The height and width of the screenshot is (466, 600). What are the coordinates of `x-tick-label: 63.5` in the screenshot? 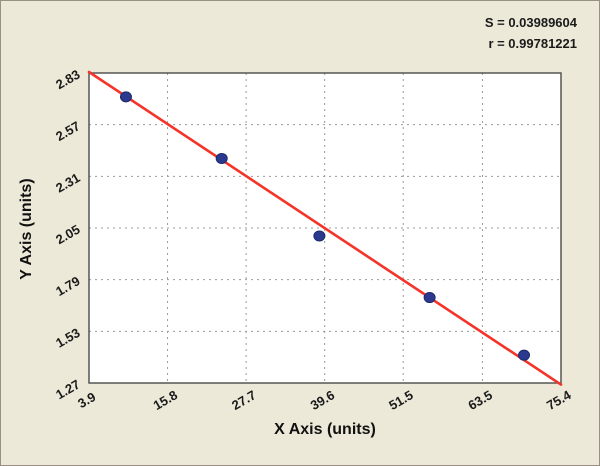 It's located at (479, 400).